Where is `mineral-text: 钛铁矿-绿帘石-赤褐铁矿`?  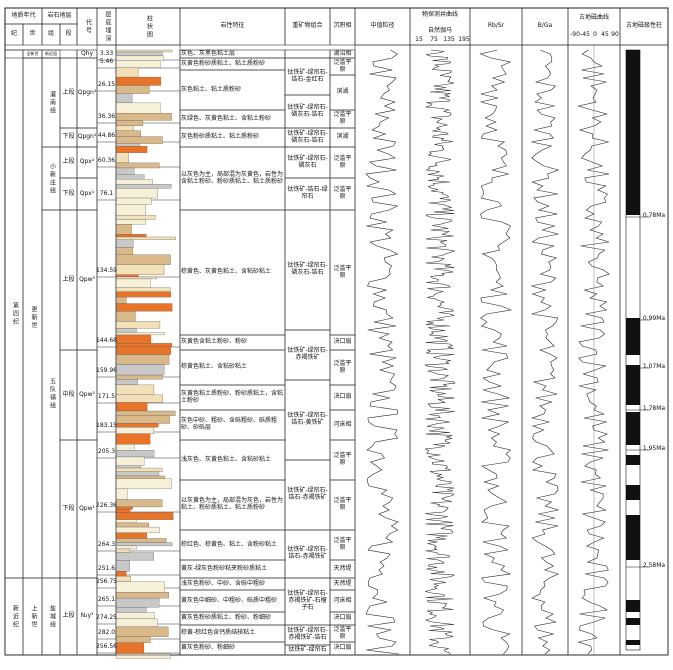
mineral-text: 钛铁矿-绿帘石-赤褐铁矿 is located at coordinates (307, 354).